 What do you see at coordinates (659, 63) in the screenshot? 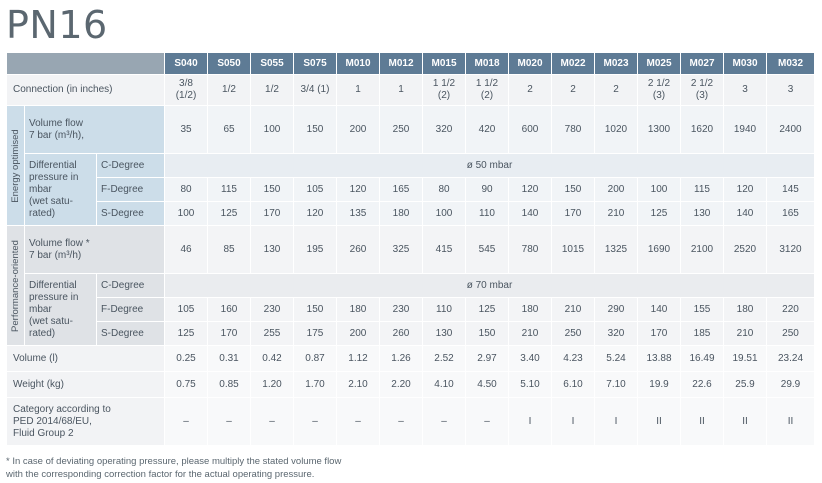
I see `model-header-m025: M025` at bounding box center [659, 63].